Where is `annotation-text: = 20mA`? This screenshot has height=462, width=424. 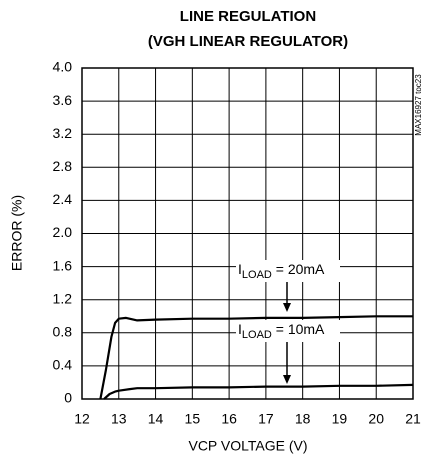
annotation-text: = 20mA is located at coordinates (298, 269).